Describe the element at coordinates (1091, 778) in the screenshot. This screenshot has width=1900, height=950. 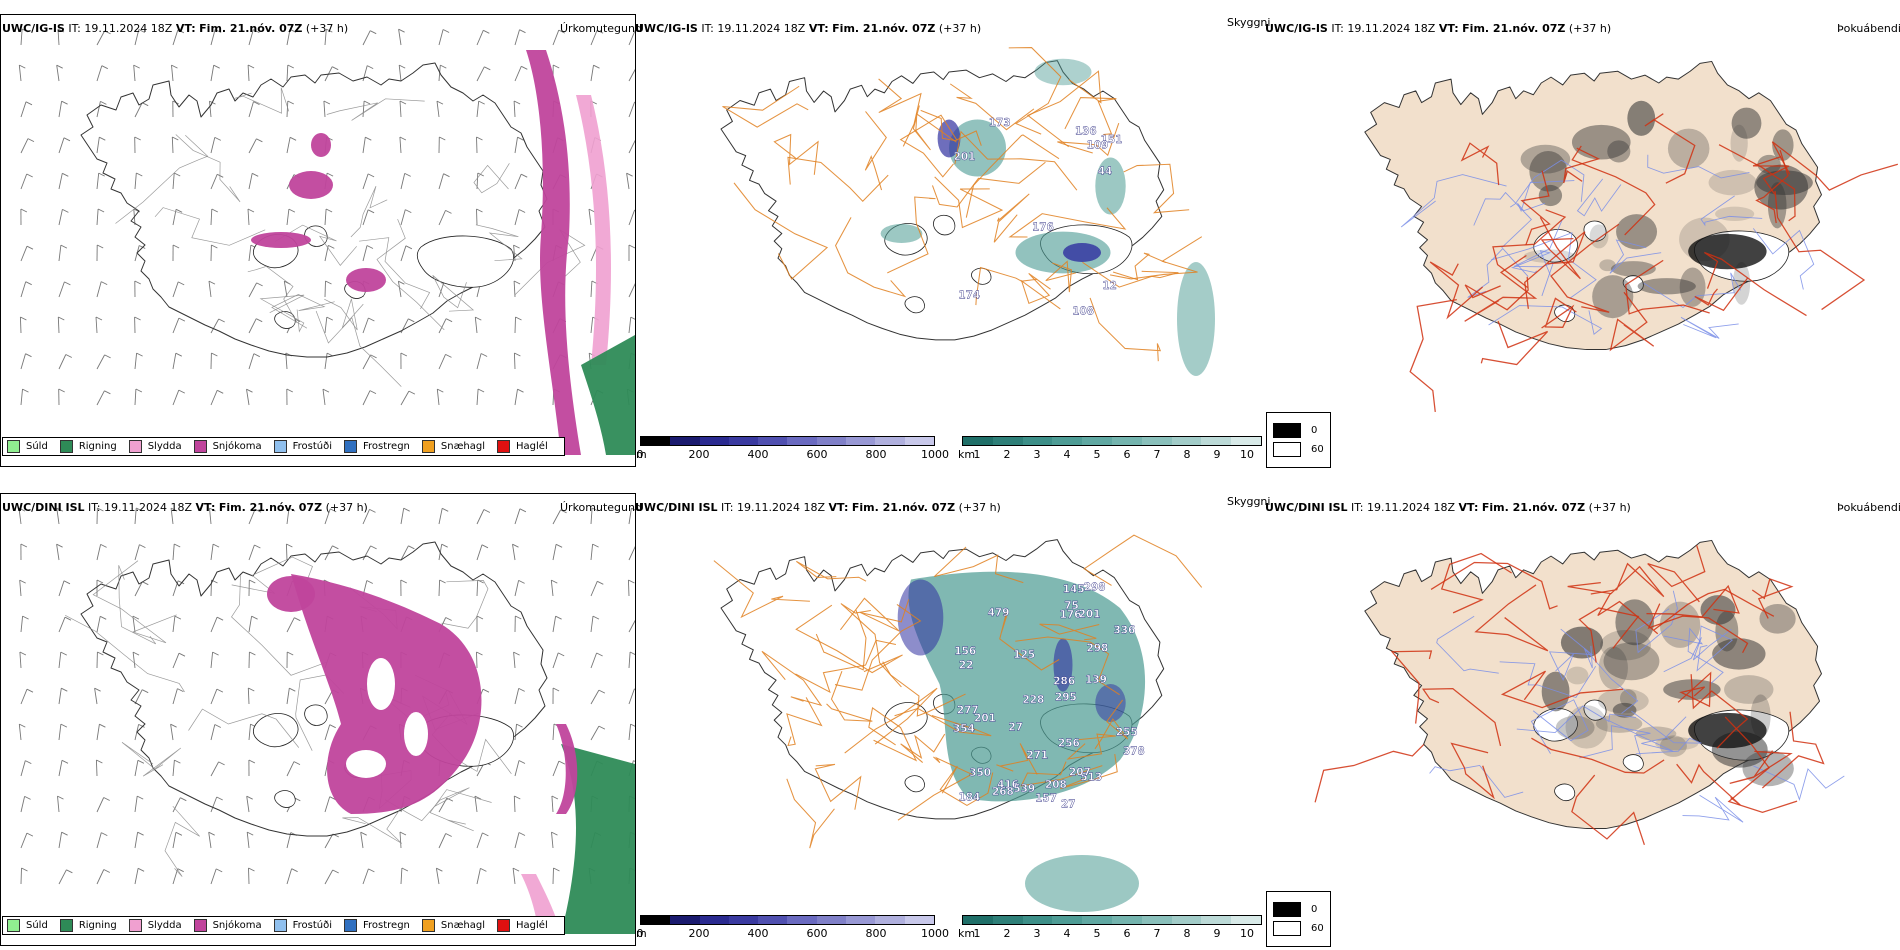
I see `cloud-base-label: 513` at that location.